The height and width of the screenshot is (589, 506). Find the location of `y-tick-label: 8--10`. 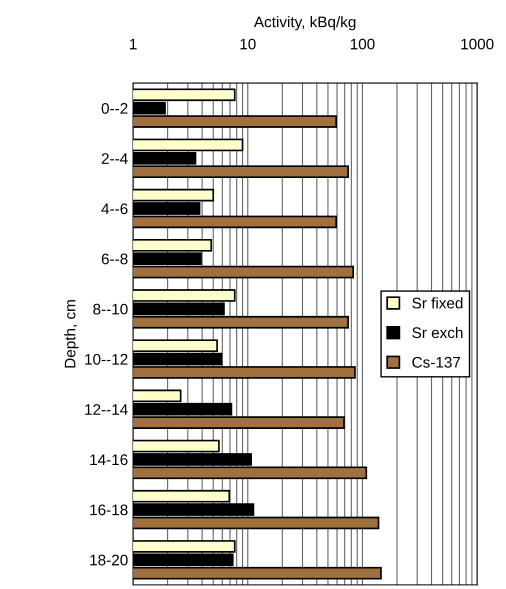

y-tick-label: 8--10 is located at coordinates (110, 309).